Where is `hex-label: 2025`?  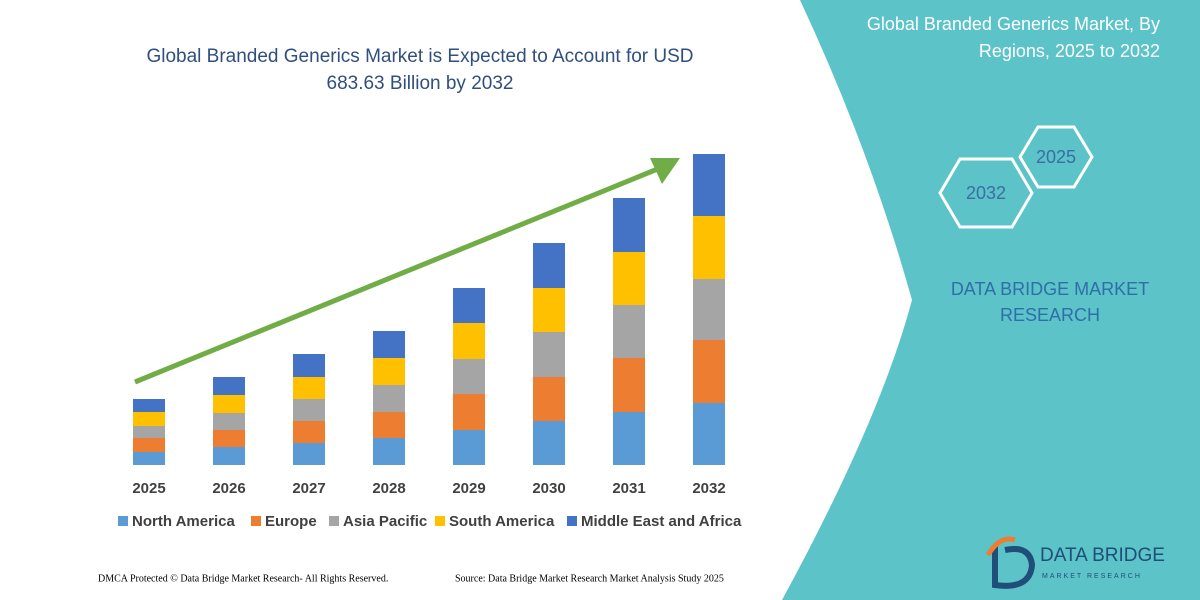
hex-label: 2025 is located at coordinates (1056, 157).